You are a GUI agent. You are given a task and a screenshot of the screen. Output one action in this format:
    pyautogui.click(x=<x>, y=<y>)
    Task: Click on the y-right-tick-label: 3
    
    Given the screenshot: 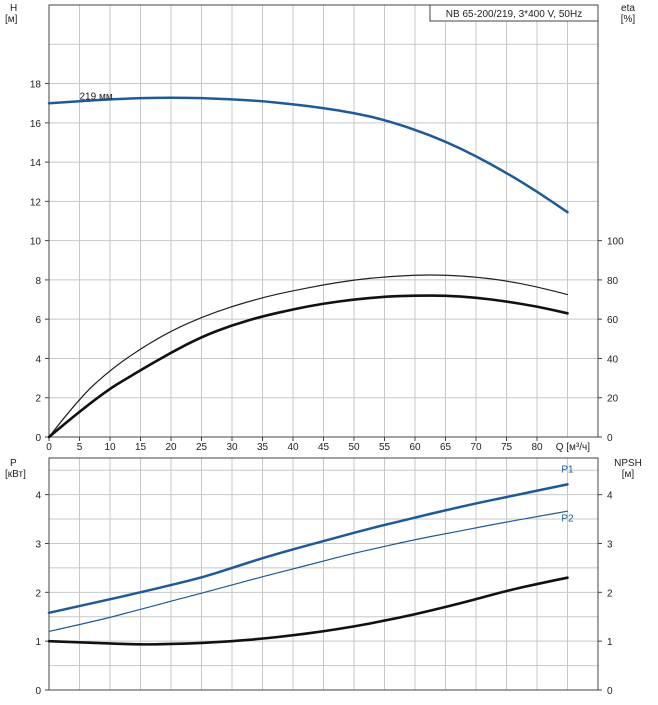 What is the action you would take?
    pyautogui.click(x=610, y=544)
    